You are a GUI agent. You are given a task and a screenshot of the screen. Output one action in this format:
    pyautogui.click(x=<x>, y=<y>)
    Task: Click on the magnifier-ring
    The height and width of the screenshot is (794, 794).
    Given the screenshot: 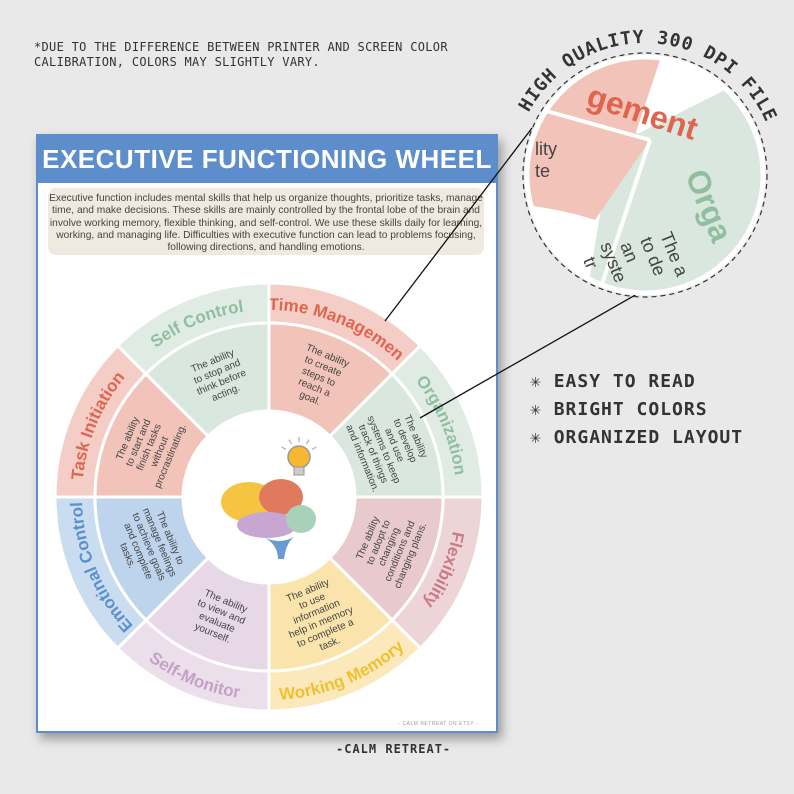 What is the action you would take?
    pyautogui.click(x=645, y=175)
    